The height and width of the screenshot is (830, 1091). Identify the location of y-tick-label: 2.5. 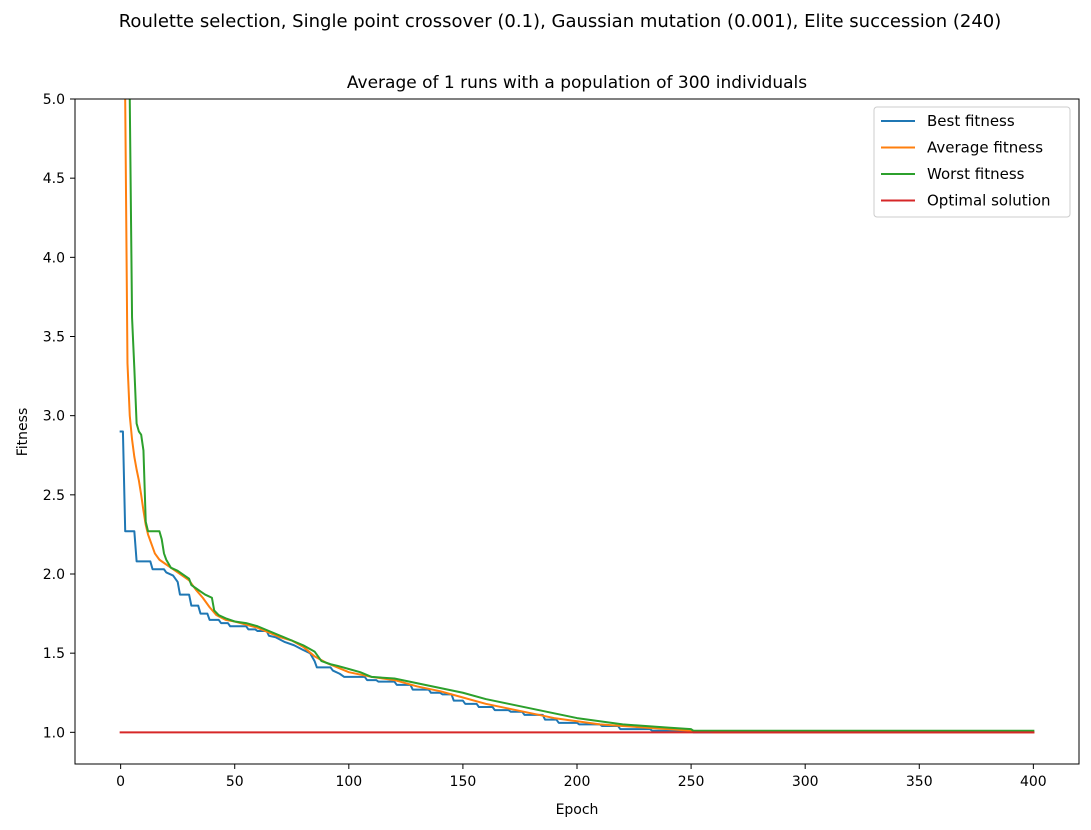
(54, 496).